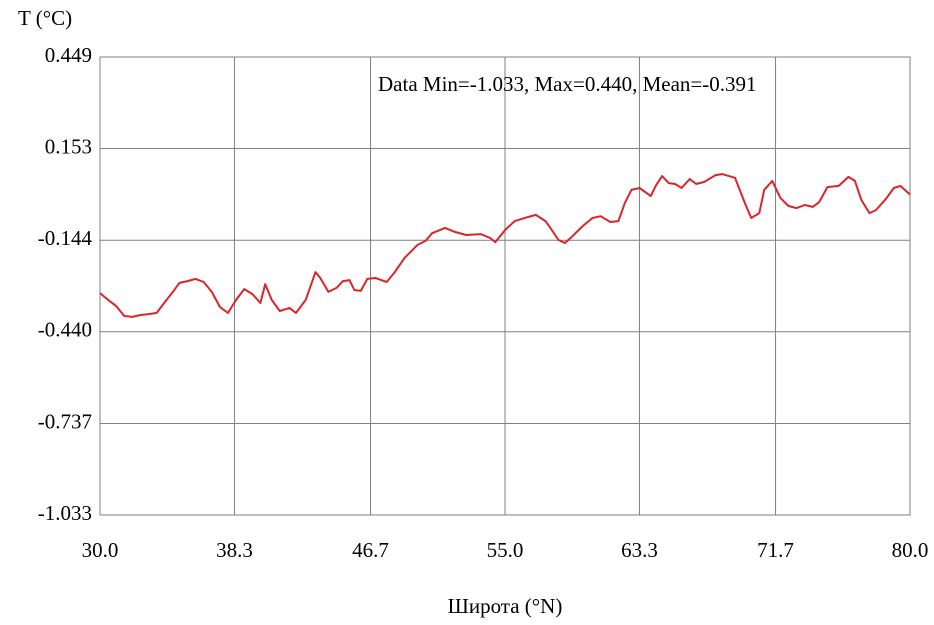  Describe the element at coordinates (775, 550) in the screenshot. I see `x-tick-label: 71.7` at that location.